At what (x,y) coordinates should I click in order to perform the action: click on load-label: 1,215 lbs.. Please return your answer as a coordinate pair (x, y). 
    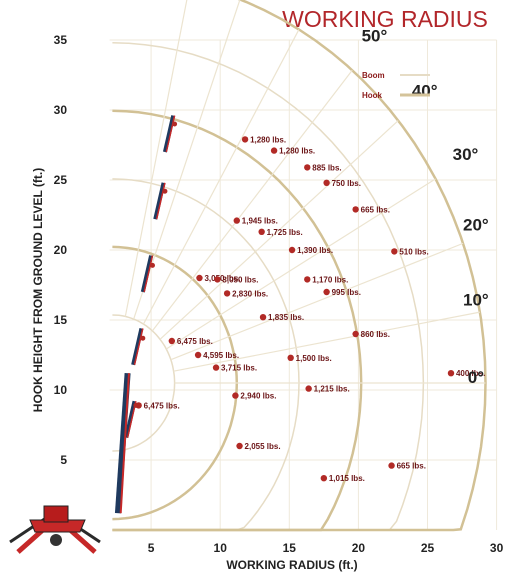
    Looking at the image, I should click on (332, 389).